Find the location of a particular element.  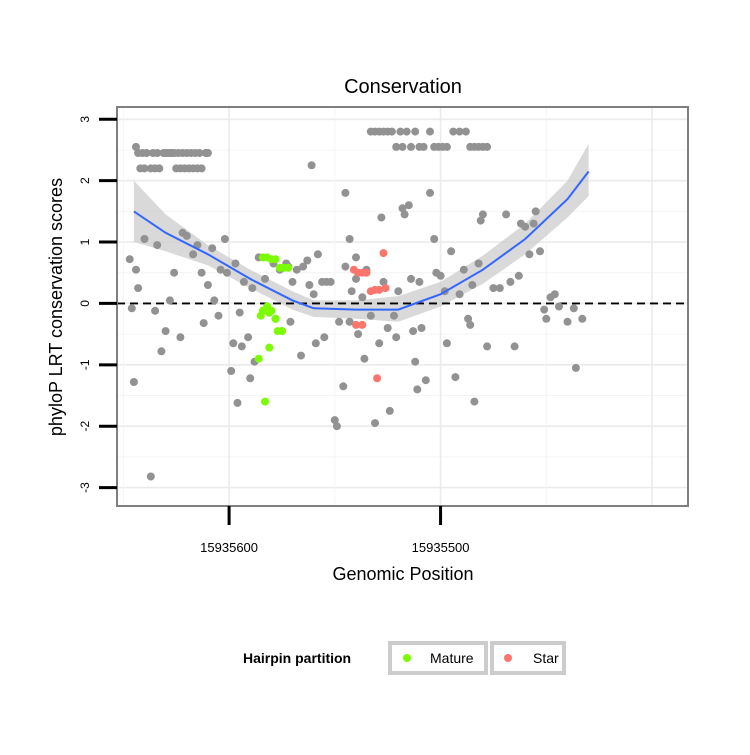

smooth-line is located at coordinates (361, 240).